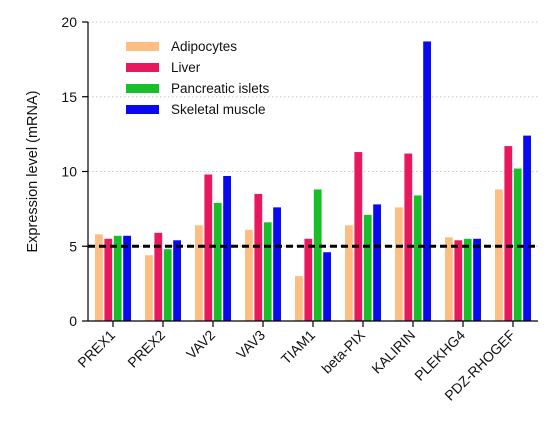 The height and width of the screenshot is (432, 550). What do you see at coordinates (277, 264) in the screenshot?
I see `bar-vav3-skeletal-muscle` at bounding box center [277, 264].